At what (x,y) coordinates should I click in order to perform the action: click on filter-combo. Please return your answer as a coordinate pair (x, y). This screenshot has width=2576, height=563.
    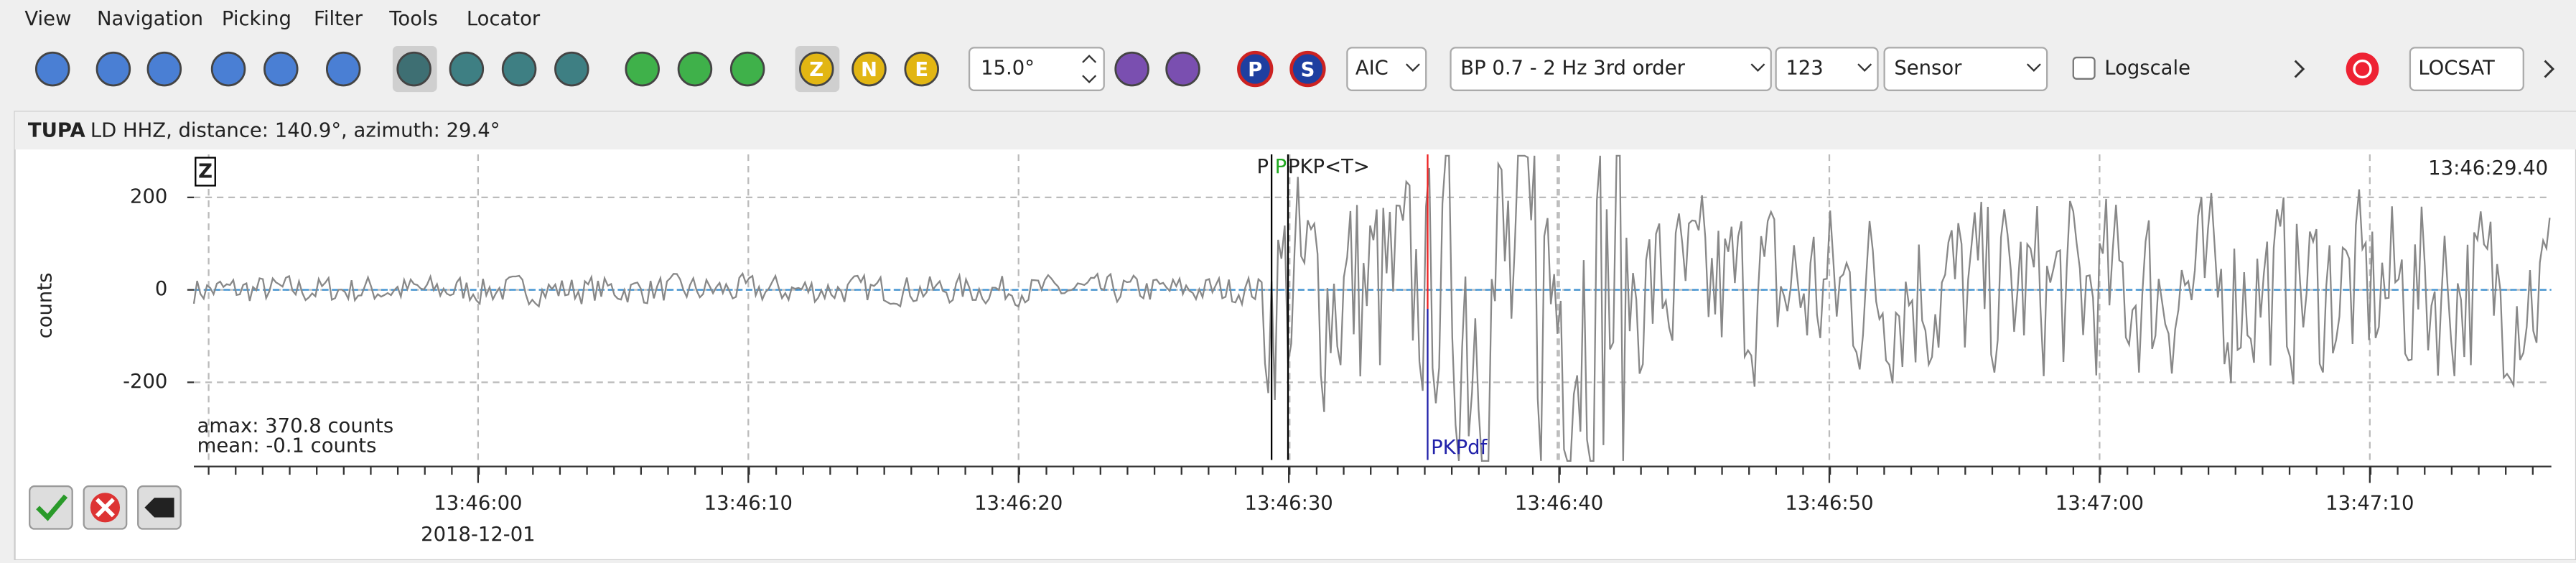
    Looking at the image, I should click on (1611, 69).